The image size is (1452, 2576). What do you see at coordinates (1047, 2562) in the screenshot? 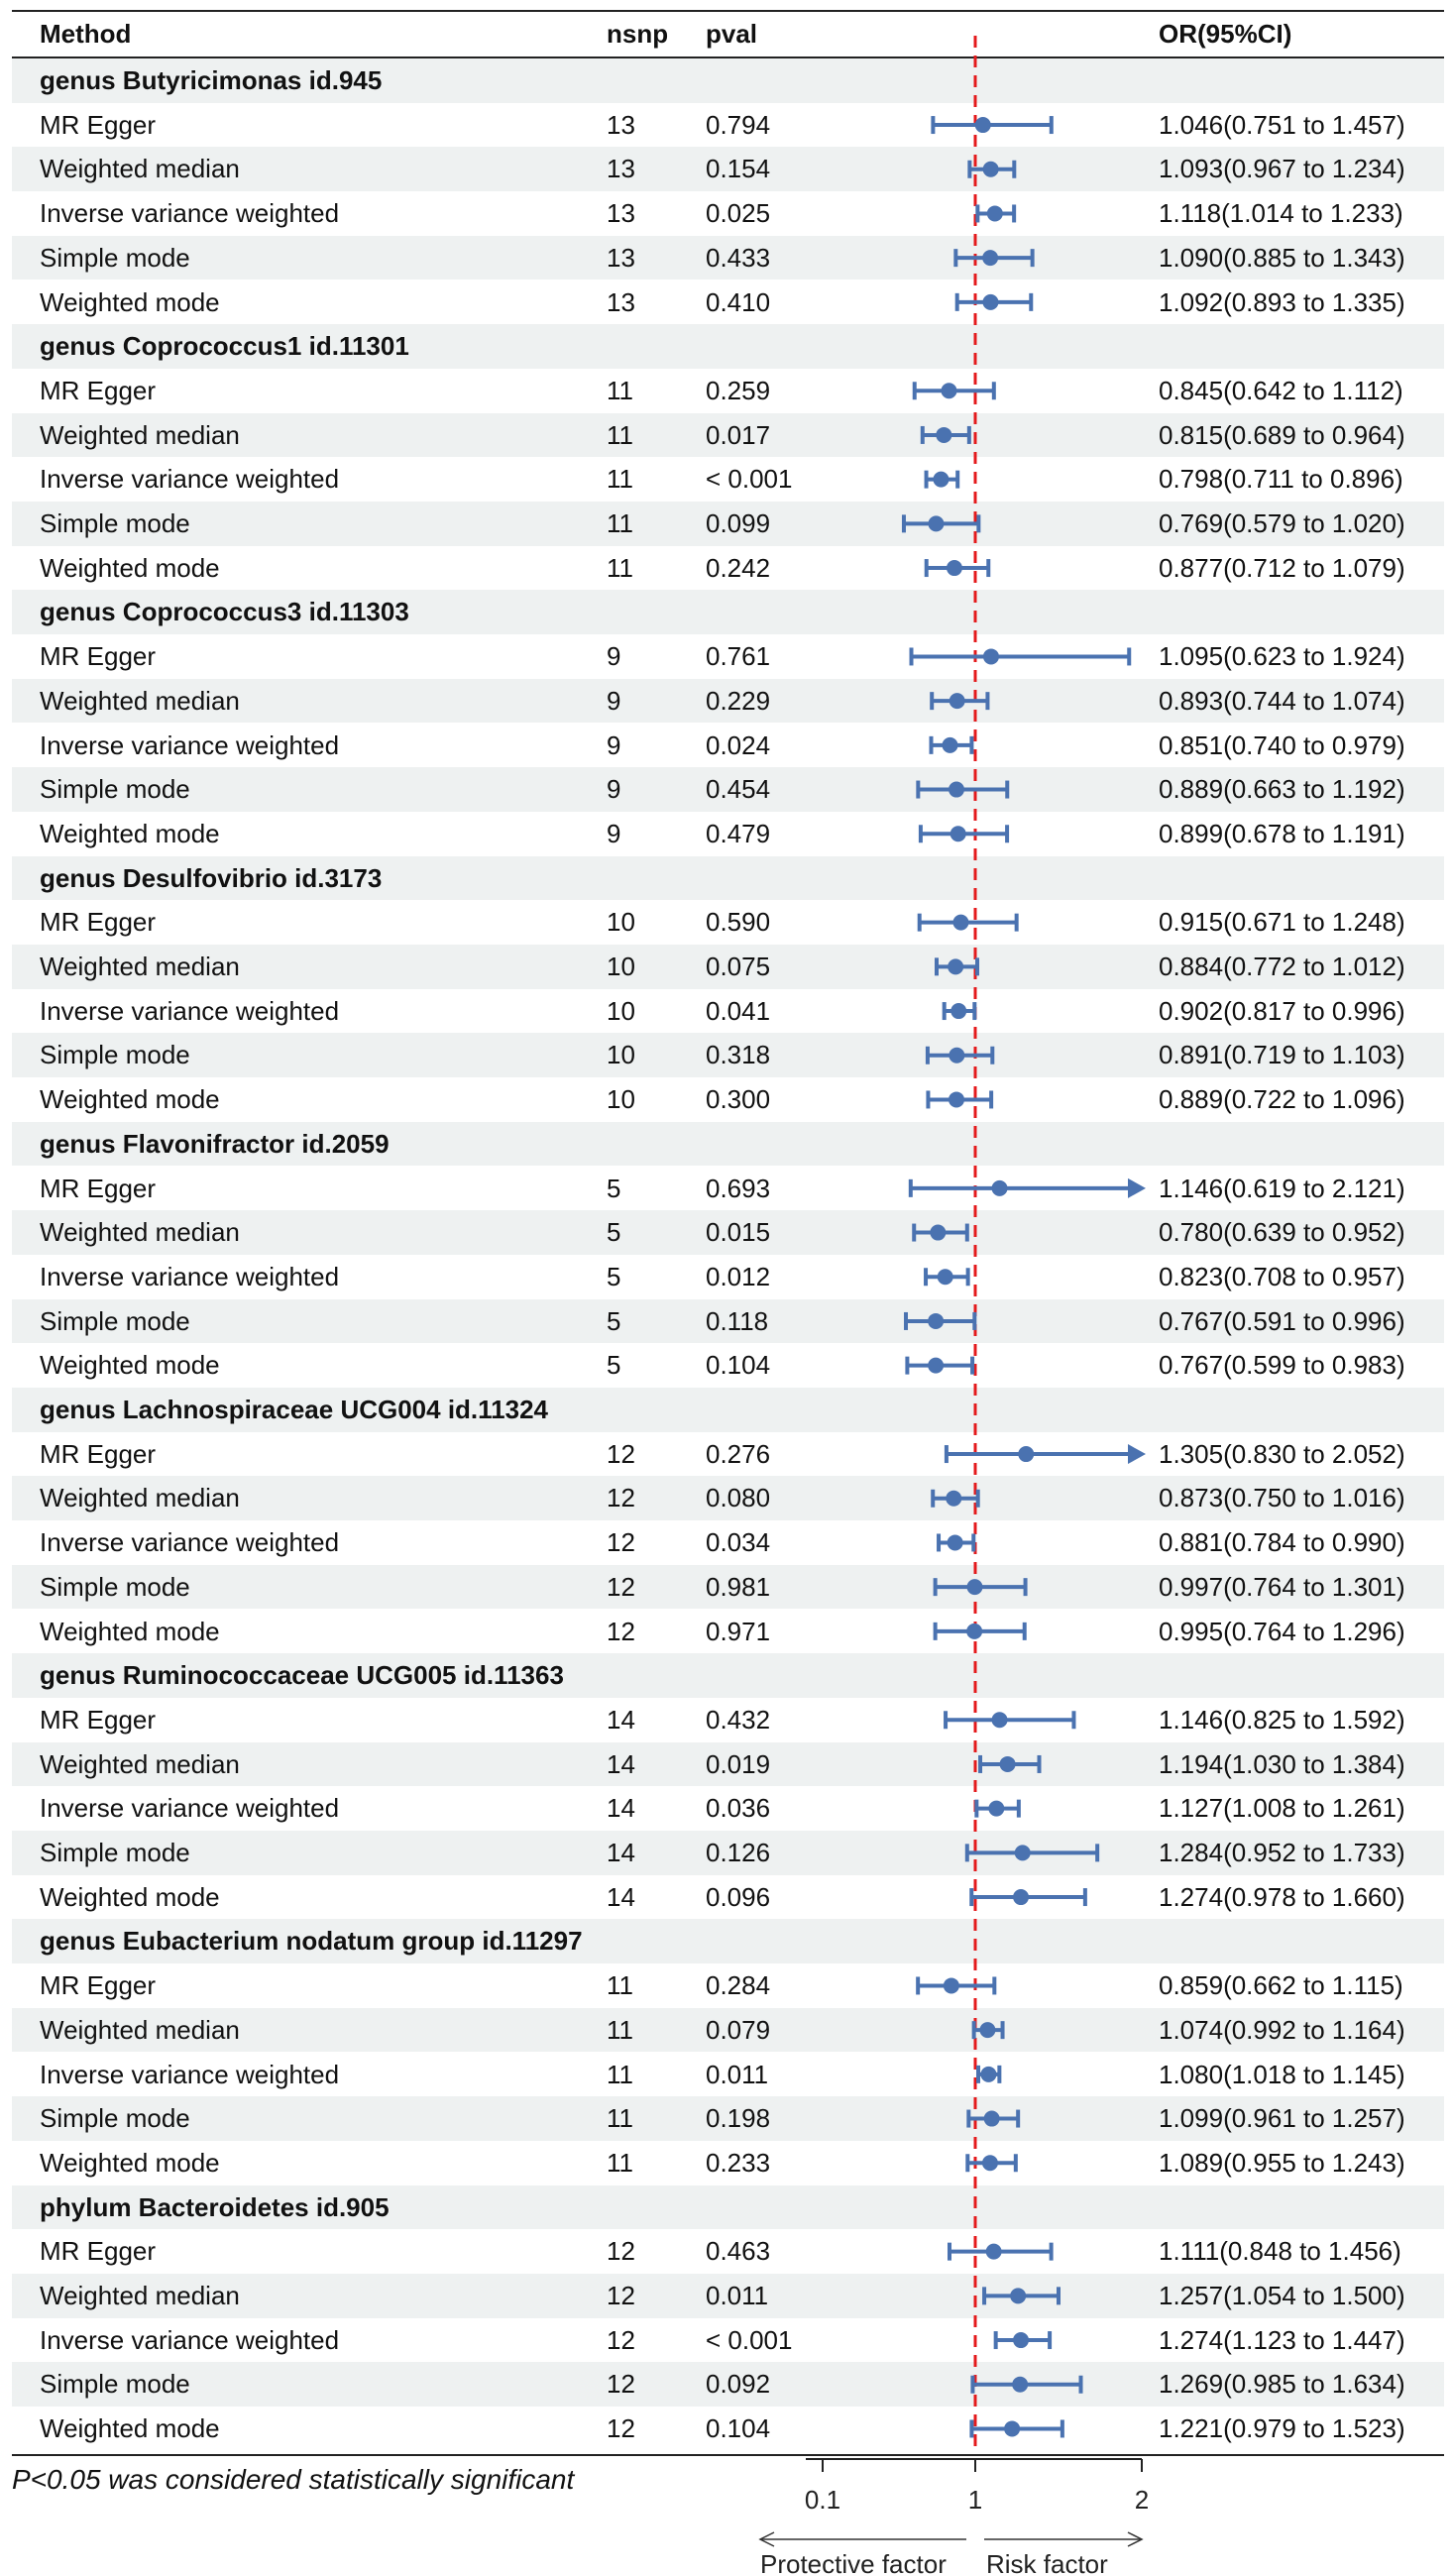
I see `risk-factor-label: Risk factor` at bounding box center [1047, 2562].